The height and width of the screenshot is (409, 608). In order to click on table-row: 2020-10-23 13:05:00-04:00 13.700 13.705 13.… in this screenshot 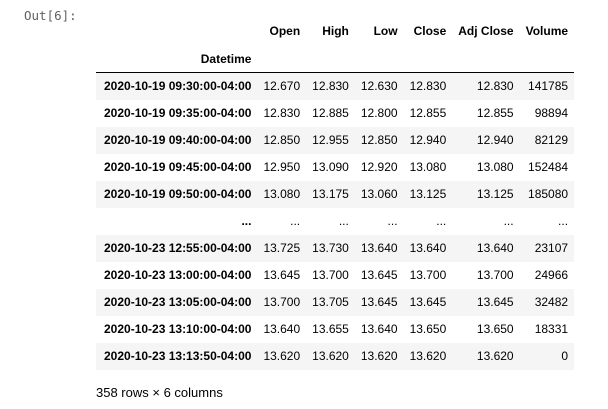, I will do `click(335, 302)`.